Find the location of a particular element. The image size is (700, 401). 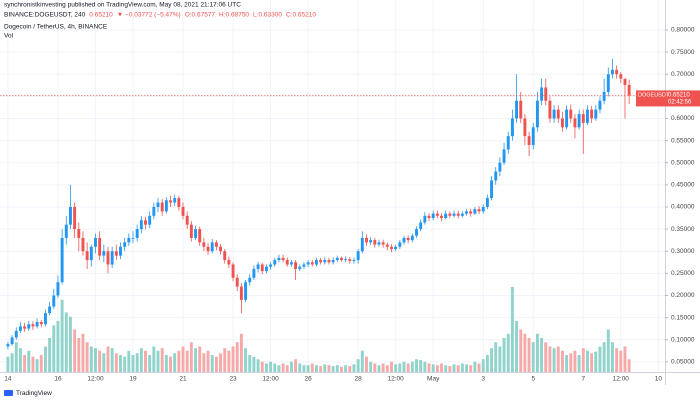

x-tick-label: May is located at coordinates (433, 379).